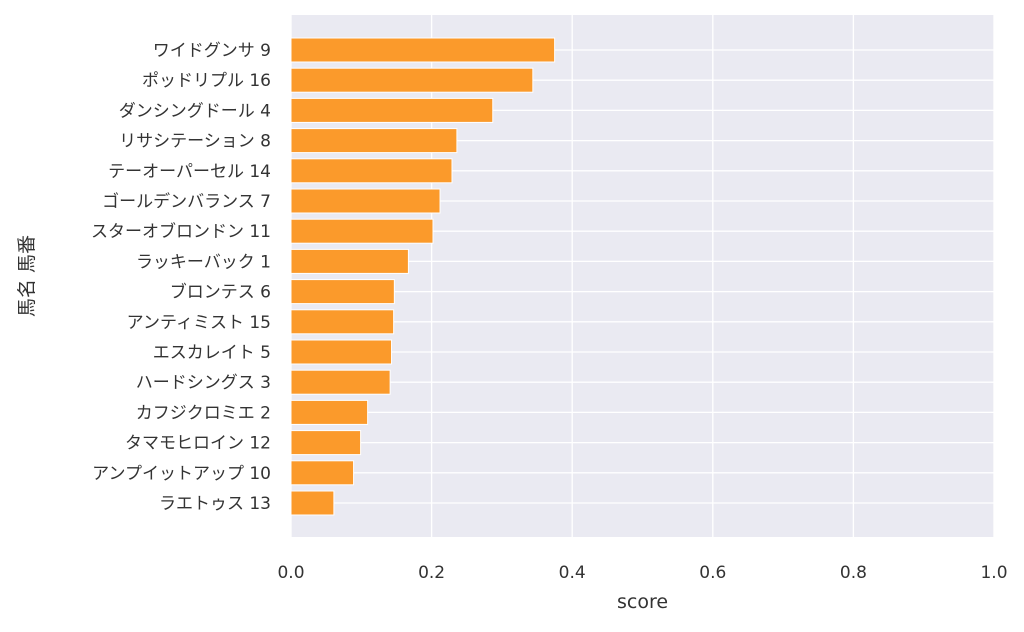 The width and height of the screenshot is (1024, 632). I want to click on y-tick-label: スターオブロンドン 11, so click(181, 231).